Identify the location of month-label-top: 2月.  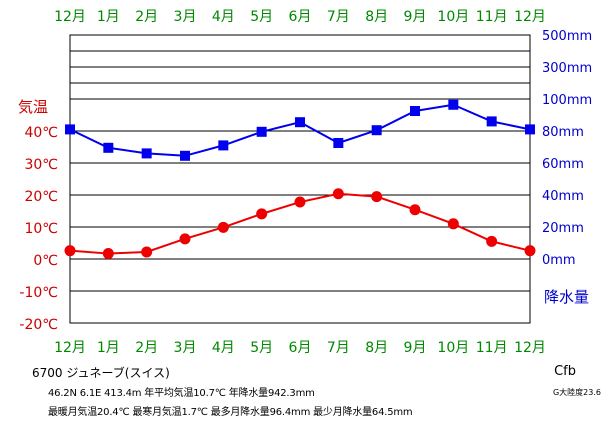
(146, 17).